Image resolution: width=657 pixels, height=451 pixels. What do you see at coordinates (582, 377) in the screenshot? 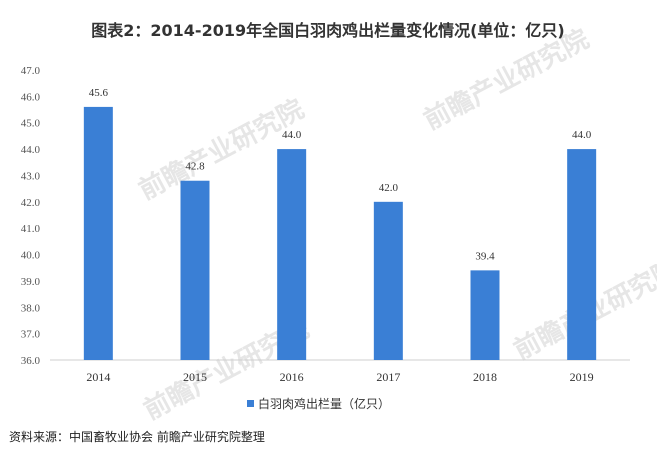
I see `x-tick-label: 2019` at bounding box center [582, 377].